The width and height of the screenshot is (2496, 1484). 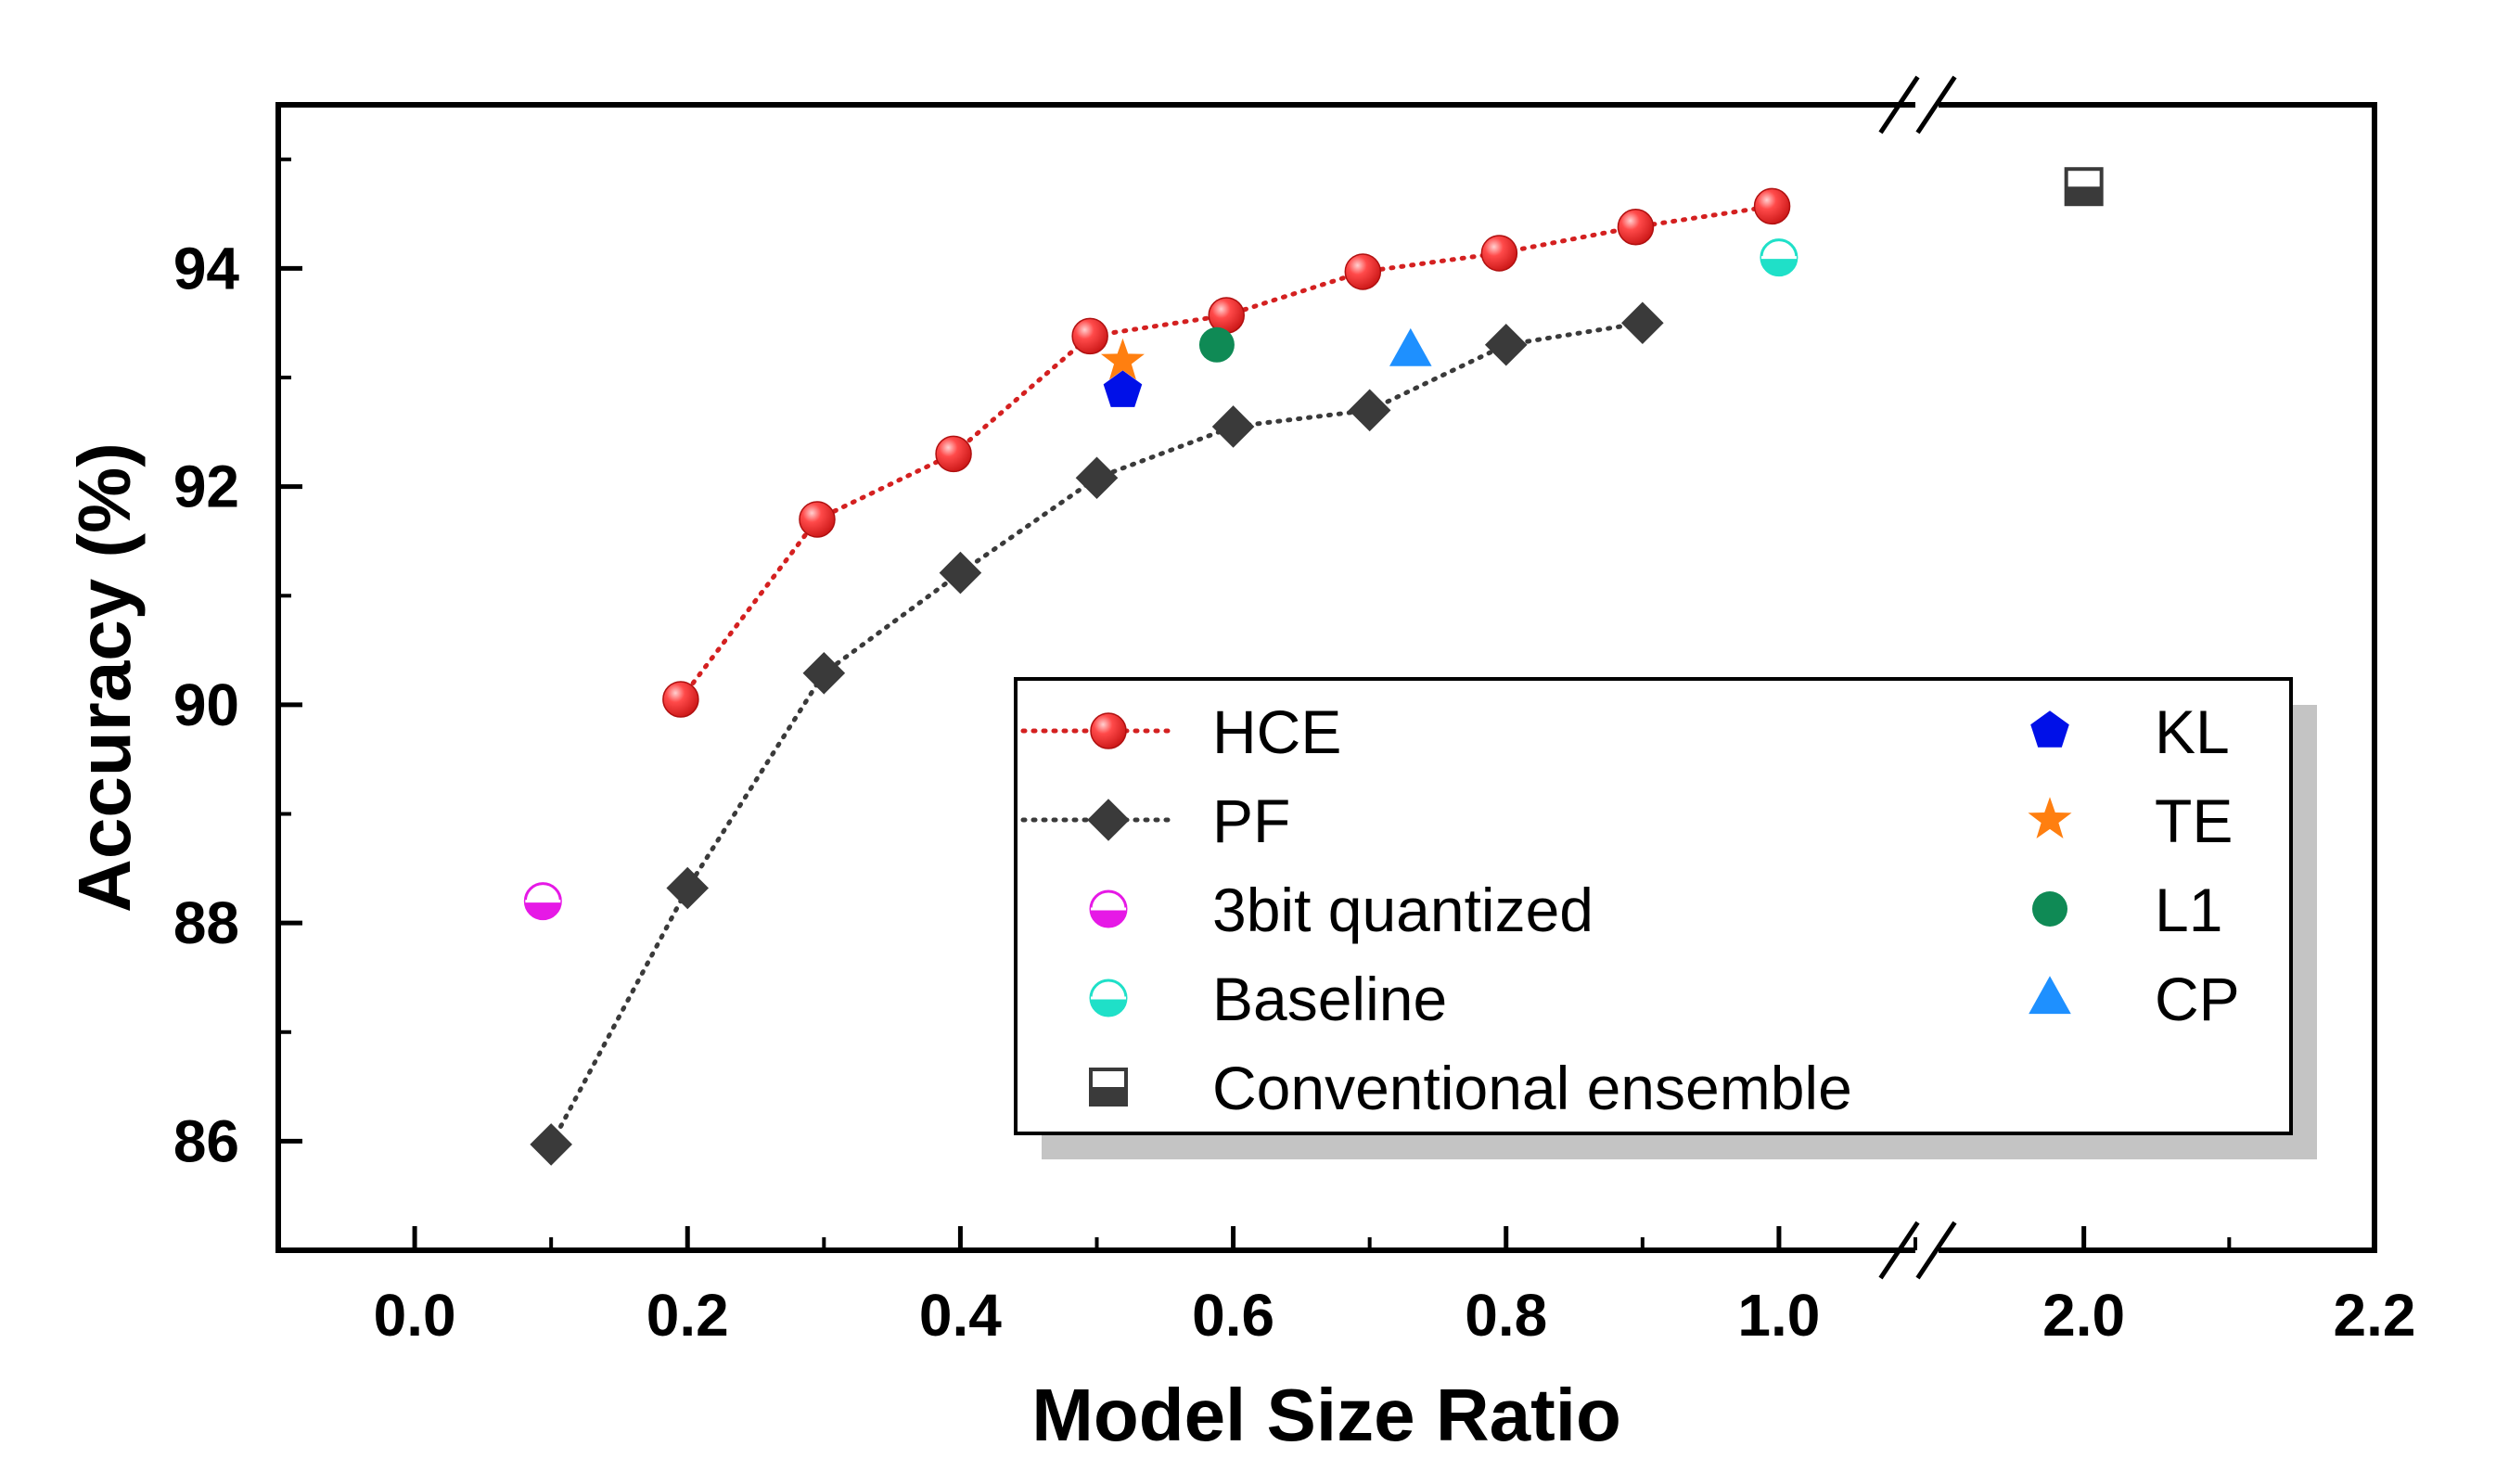 What do you see at coordinates (1899, 1250) in the screenshot?
I see `axis-break-mark-bottom` at bounding box center [1899, 1250].